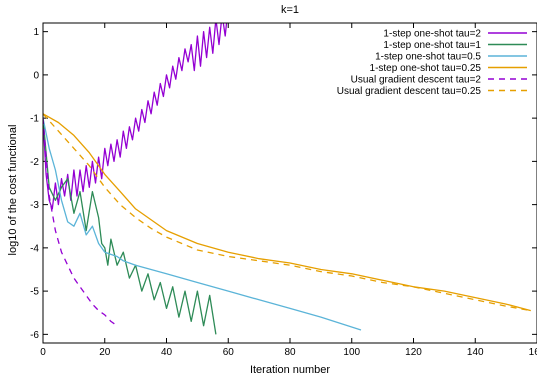 The width and height of the screenshot is (537, 378). What do you see at coordinates (416, 80) in the screenshot?
I see `legend-label: Usual gradient descent tau=2` at bounding box center [416, 80].